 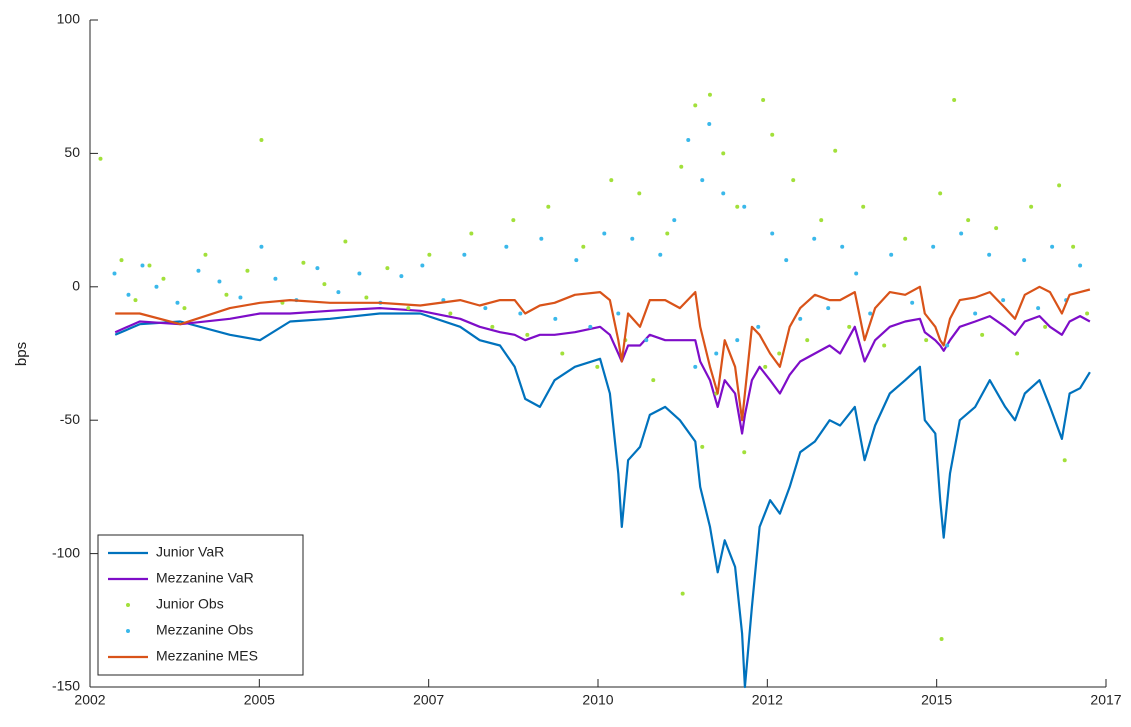 I want to click on y-tick-label: 100, so click(x=69, y=19).